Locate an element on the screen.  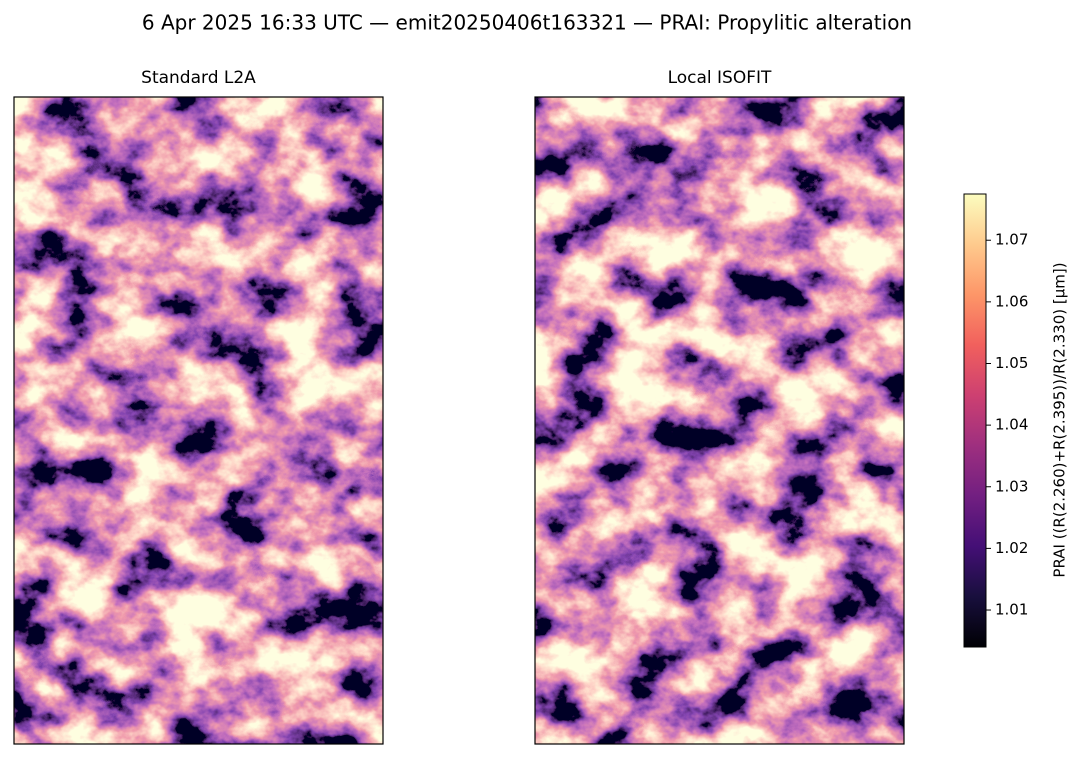
colorbar-label: PRAI ((R(2.260)+R(2.395))/R(2.330) [µm]) is located at coordinates (1060, 419).